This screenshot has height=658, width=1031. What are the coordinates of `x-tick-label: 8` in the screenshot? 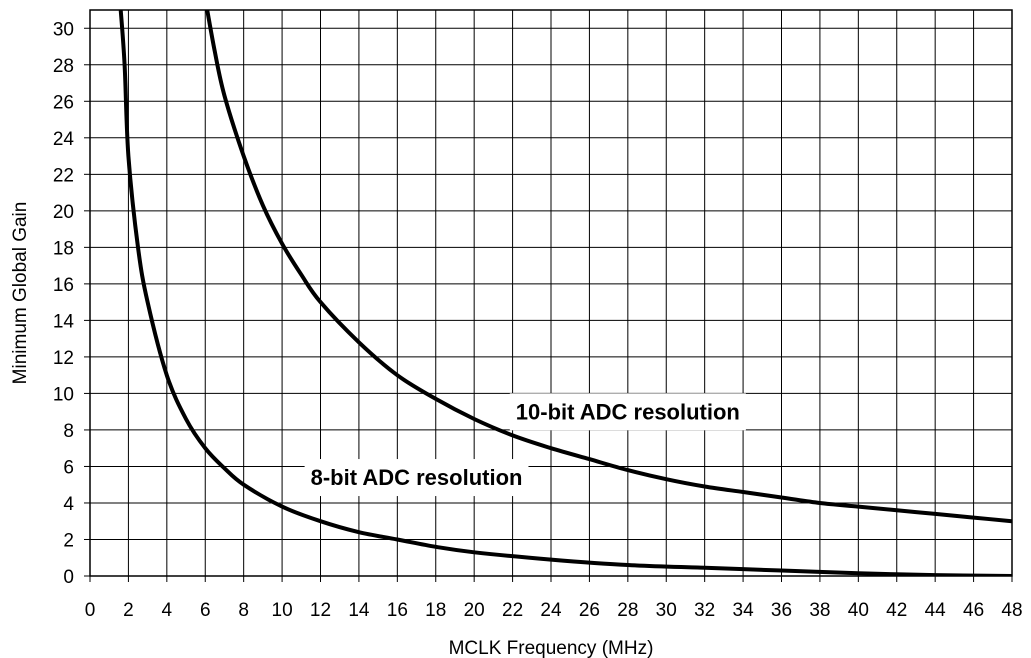 It's located at (243, 610).